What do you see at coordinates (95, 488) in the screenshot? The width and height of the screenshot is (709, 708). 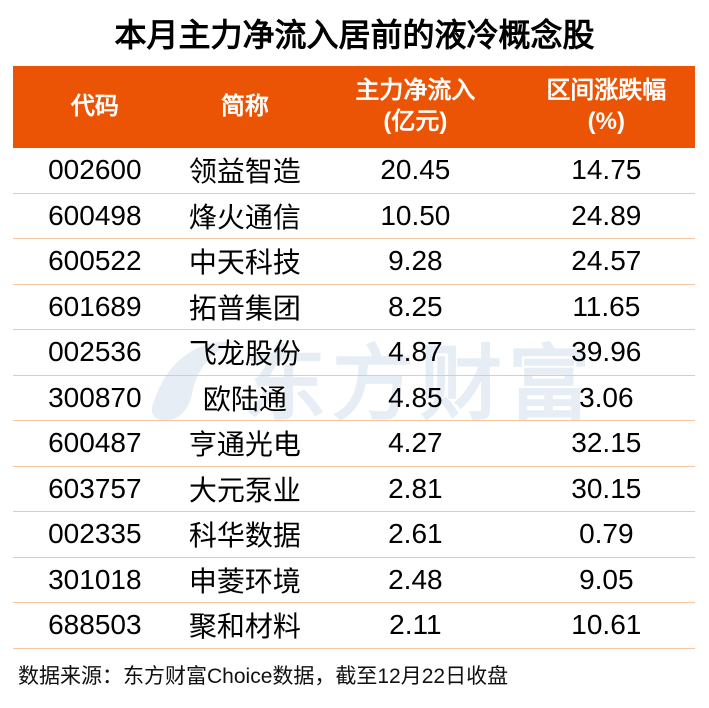 I see `stock-code-cell: 603757` at bounding box center [95, 488].